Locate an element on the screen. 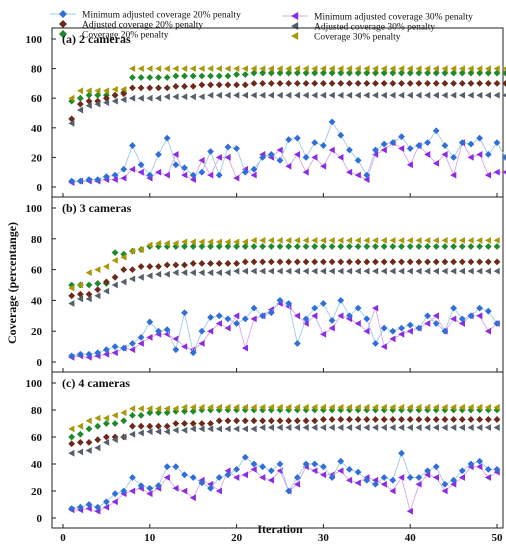  series-line is located at coordinates (288, 151).